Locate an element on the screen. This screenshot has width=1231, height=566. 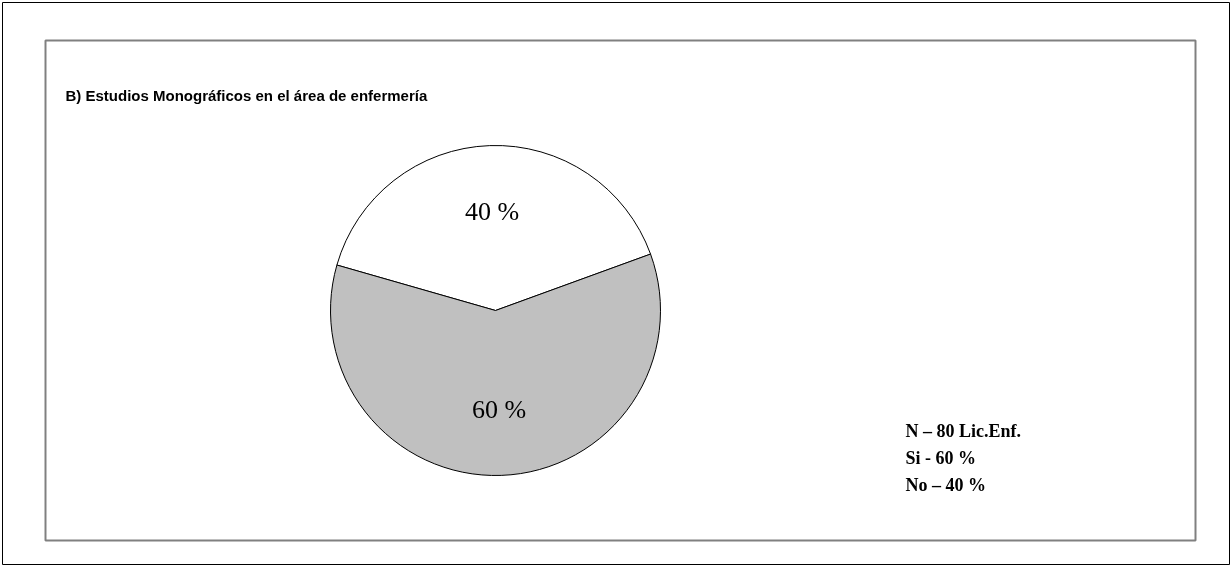
text: No – 40 % is located at coordinates (945, 484).